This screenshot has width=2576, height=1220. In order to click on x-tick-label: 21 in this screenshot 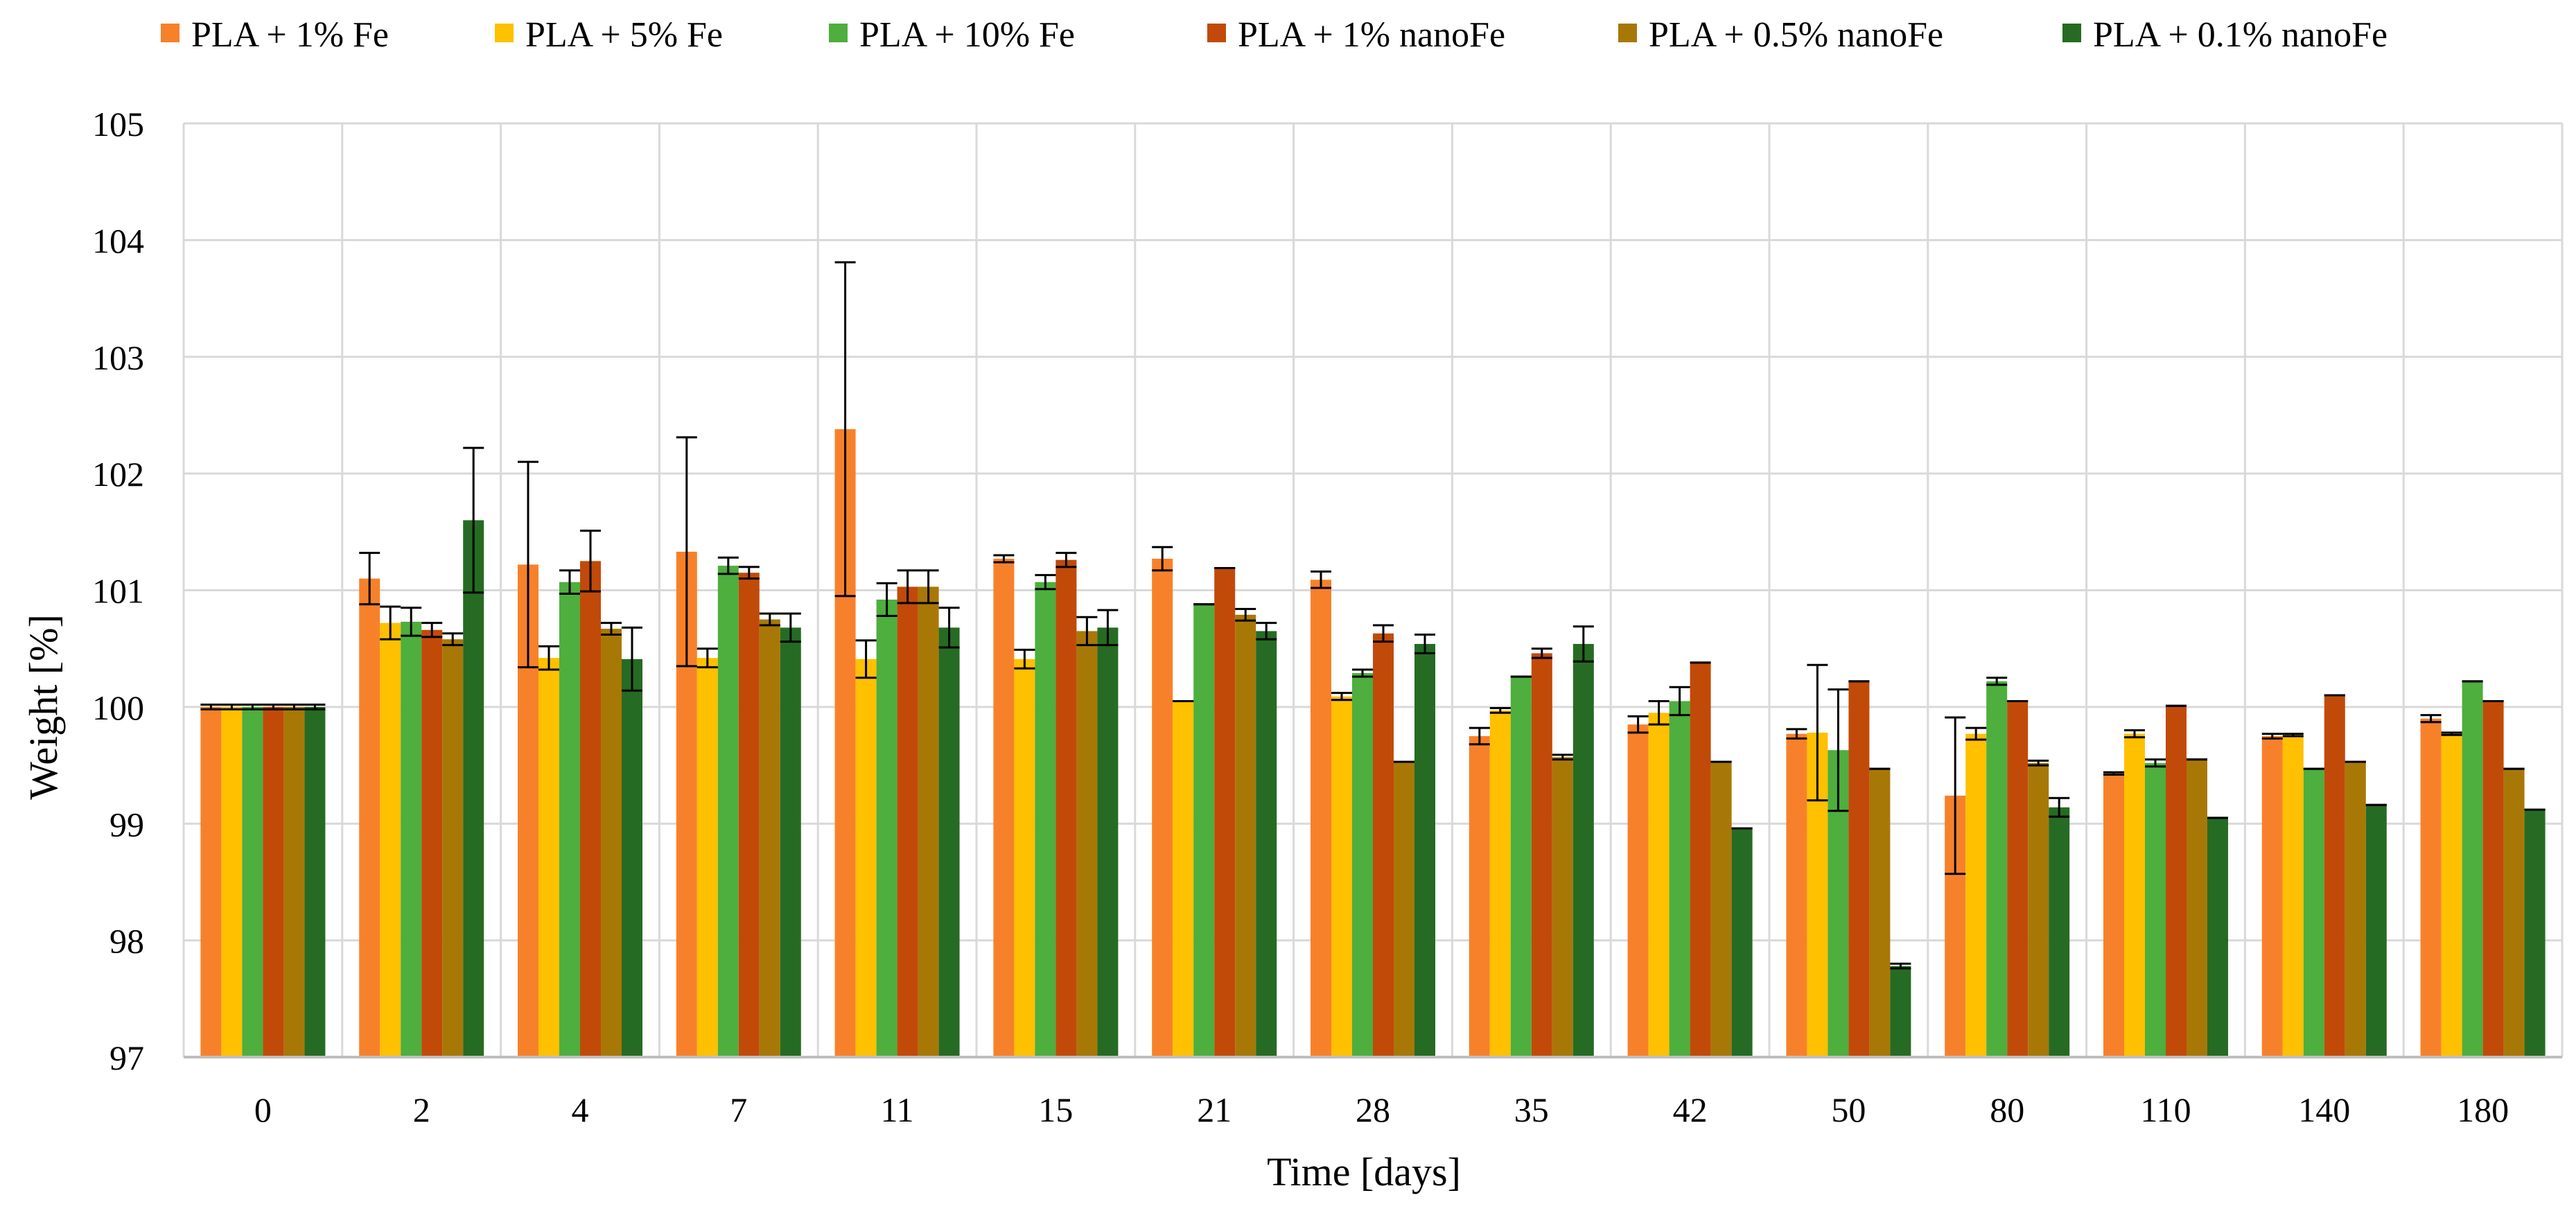, I will do `click(1214, 1110)`.